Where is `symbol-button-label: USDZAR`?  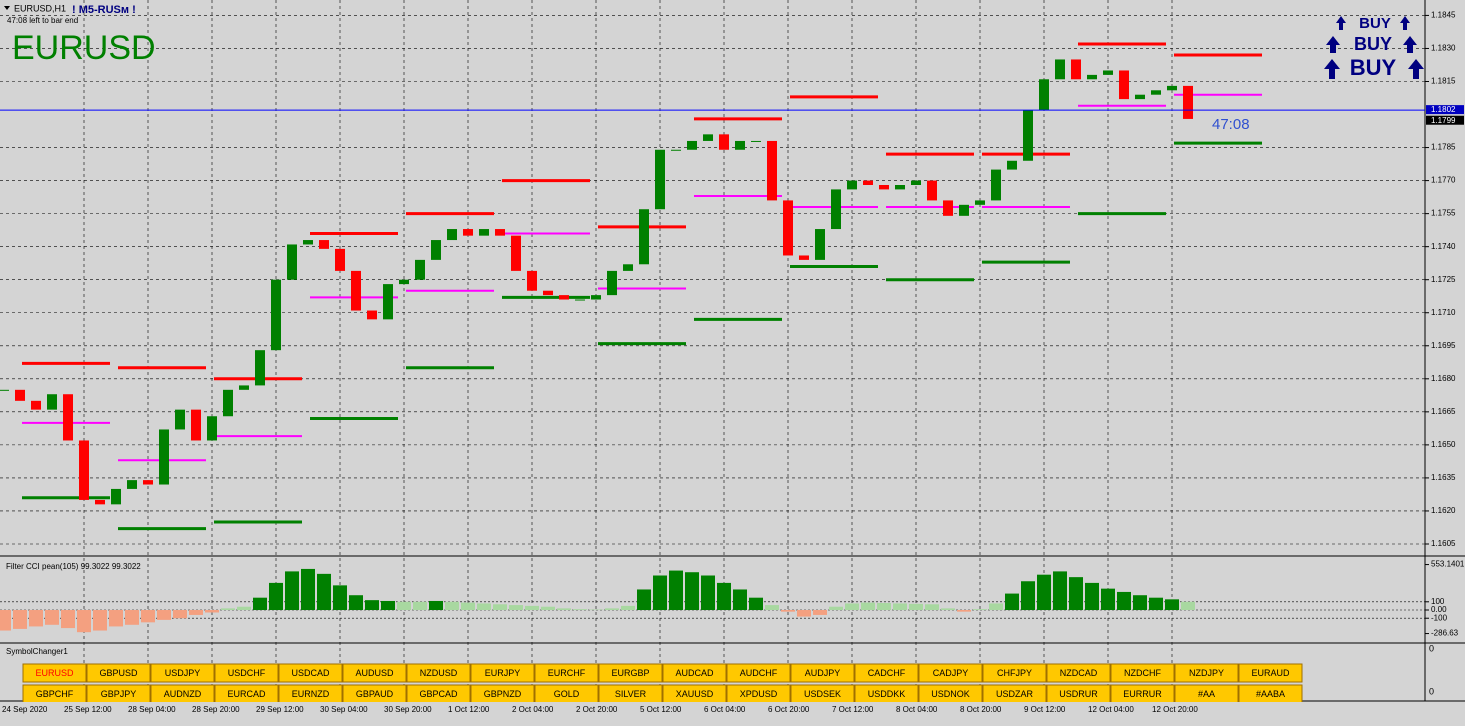 symbol-button-label: USDZAR is located at coordinates (1015, 694).